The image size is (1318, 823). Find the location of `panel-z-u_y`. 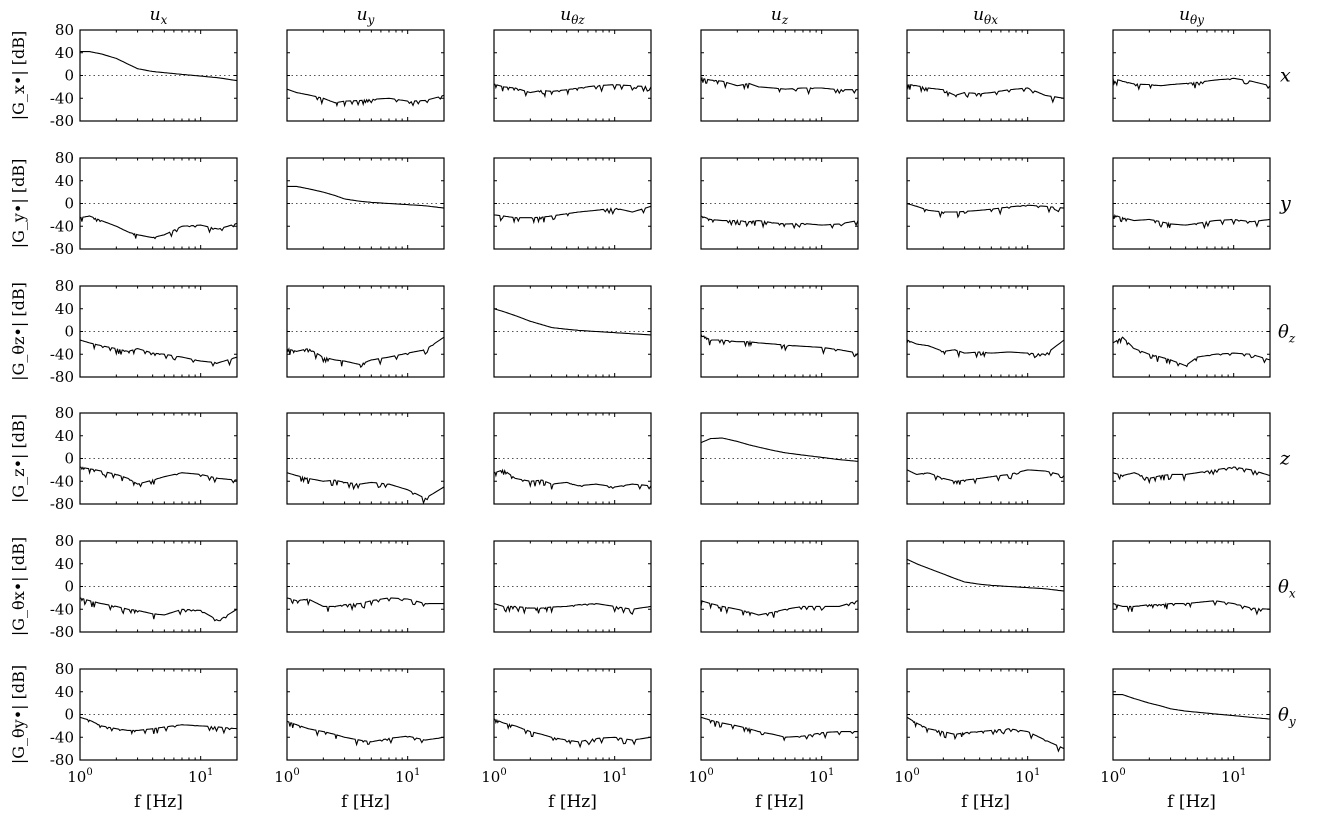

panel-z-u_y is located at coordinates (365, 458).